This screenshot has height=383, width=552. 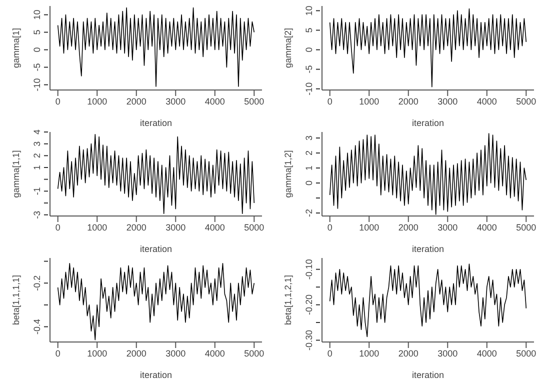 What do you see at coordinates (16, 174) in the screenshot?
I see `y-axis-title: gamma[1,1]` at bounding box center [16, 174].